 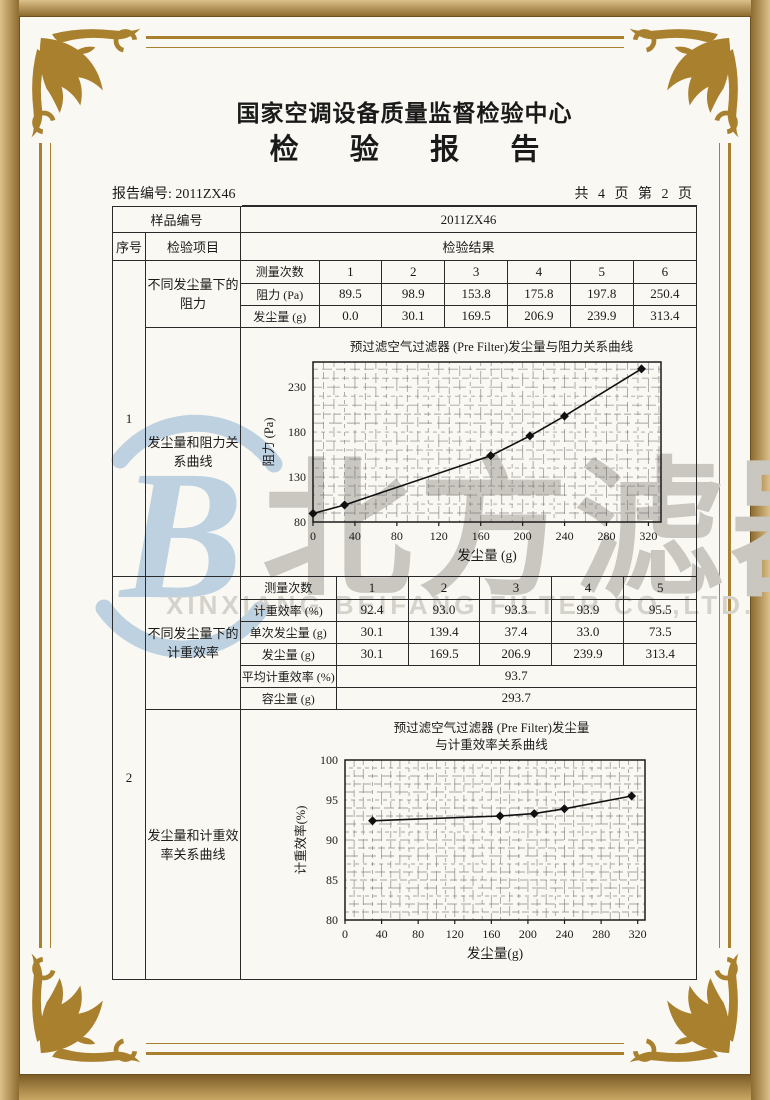 I want to click on table-cell: 93.0, so click(x=444, y=610).